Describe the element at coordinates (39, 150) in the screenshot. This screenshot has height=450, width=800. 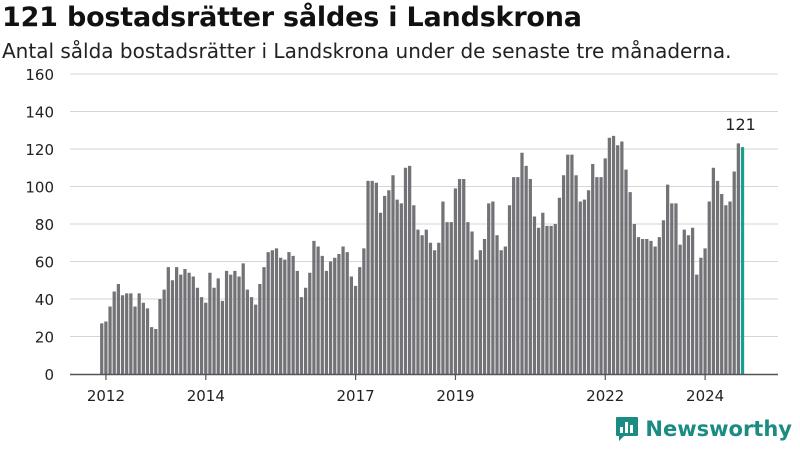
I see `y-tick-label: 120` at that location.